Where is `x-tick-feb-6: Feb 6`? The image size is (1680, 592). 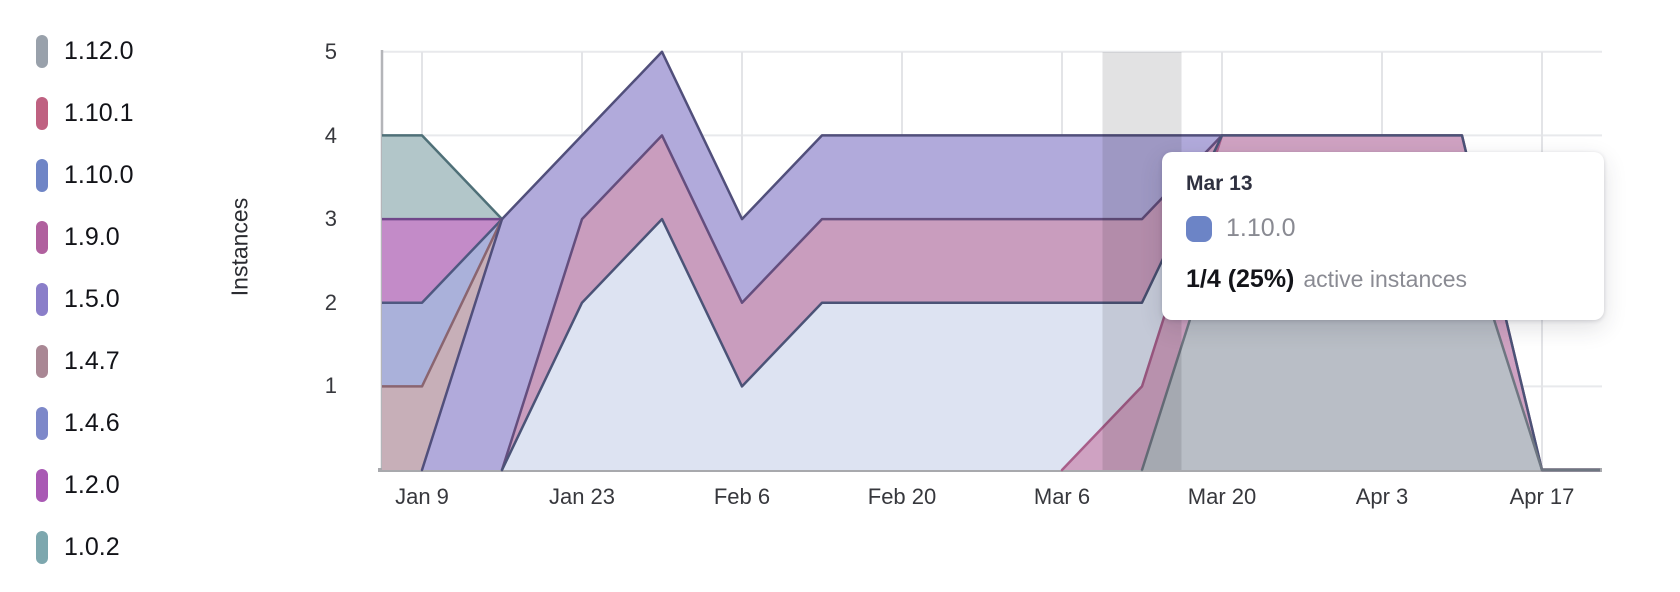 x-tick-feb-6: Feb 6 is located at coordinates (742, 496).